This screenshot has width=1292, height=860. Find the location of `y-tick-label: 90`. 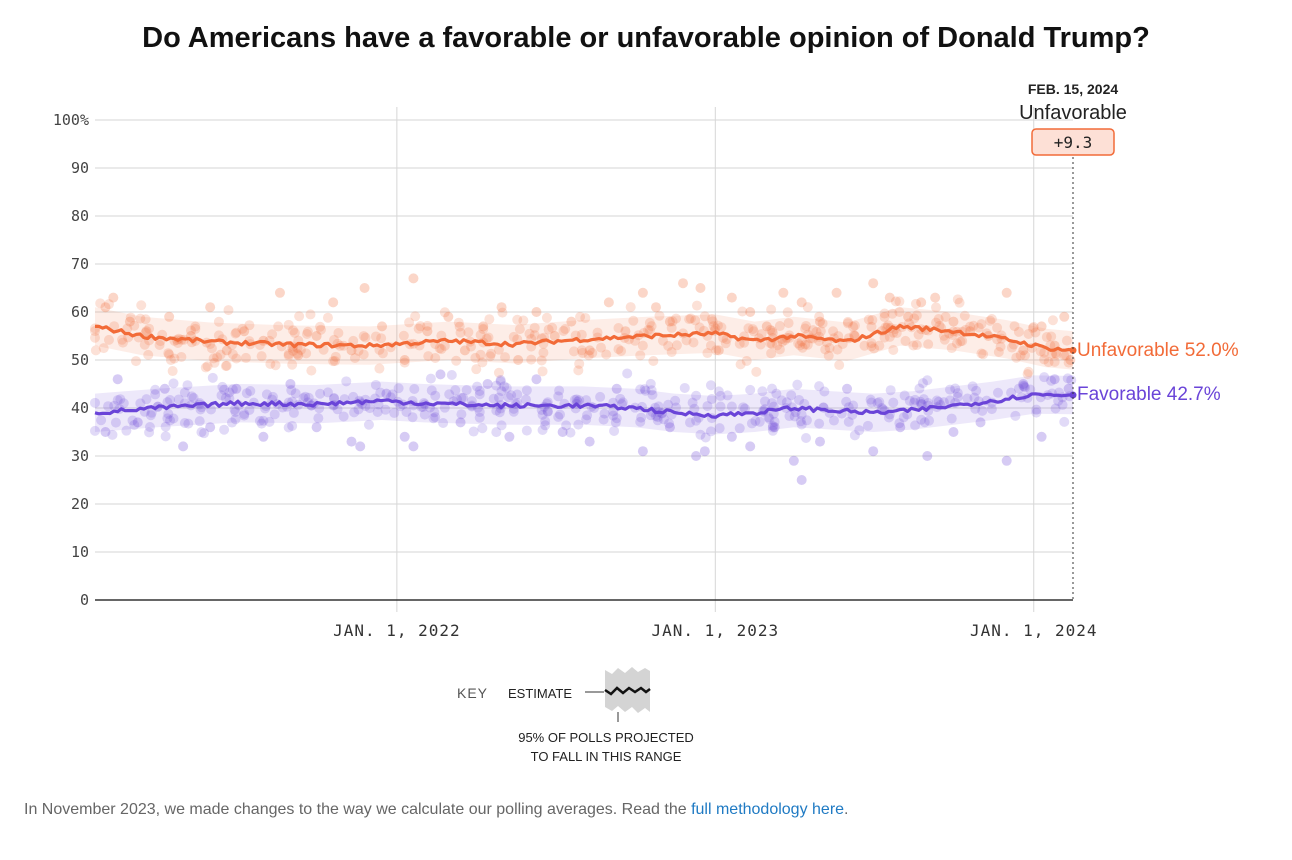

y-tick-label: 90 is located at coordinates (80, 168).